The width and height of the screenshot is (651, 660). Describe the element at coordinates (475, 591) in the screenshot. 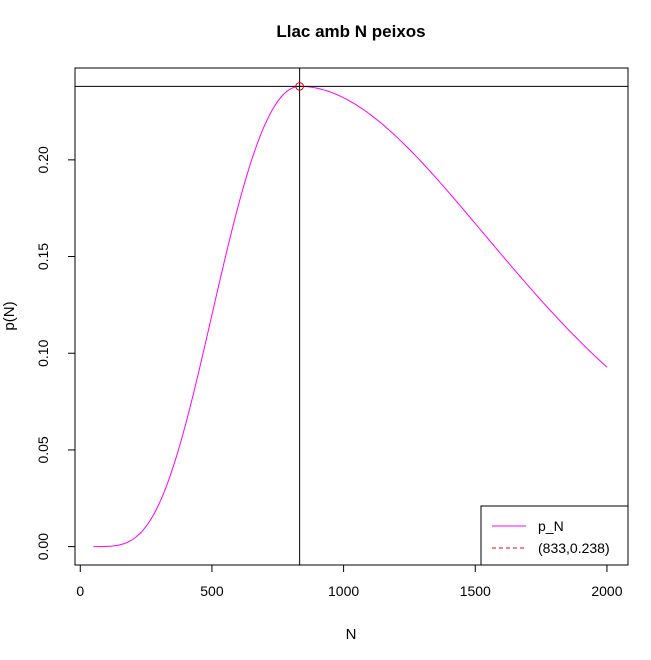

I see `x-tick-label: 1500` at that location.